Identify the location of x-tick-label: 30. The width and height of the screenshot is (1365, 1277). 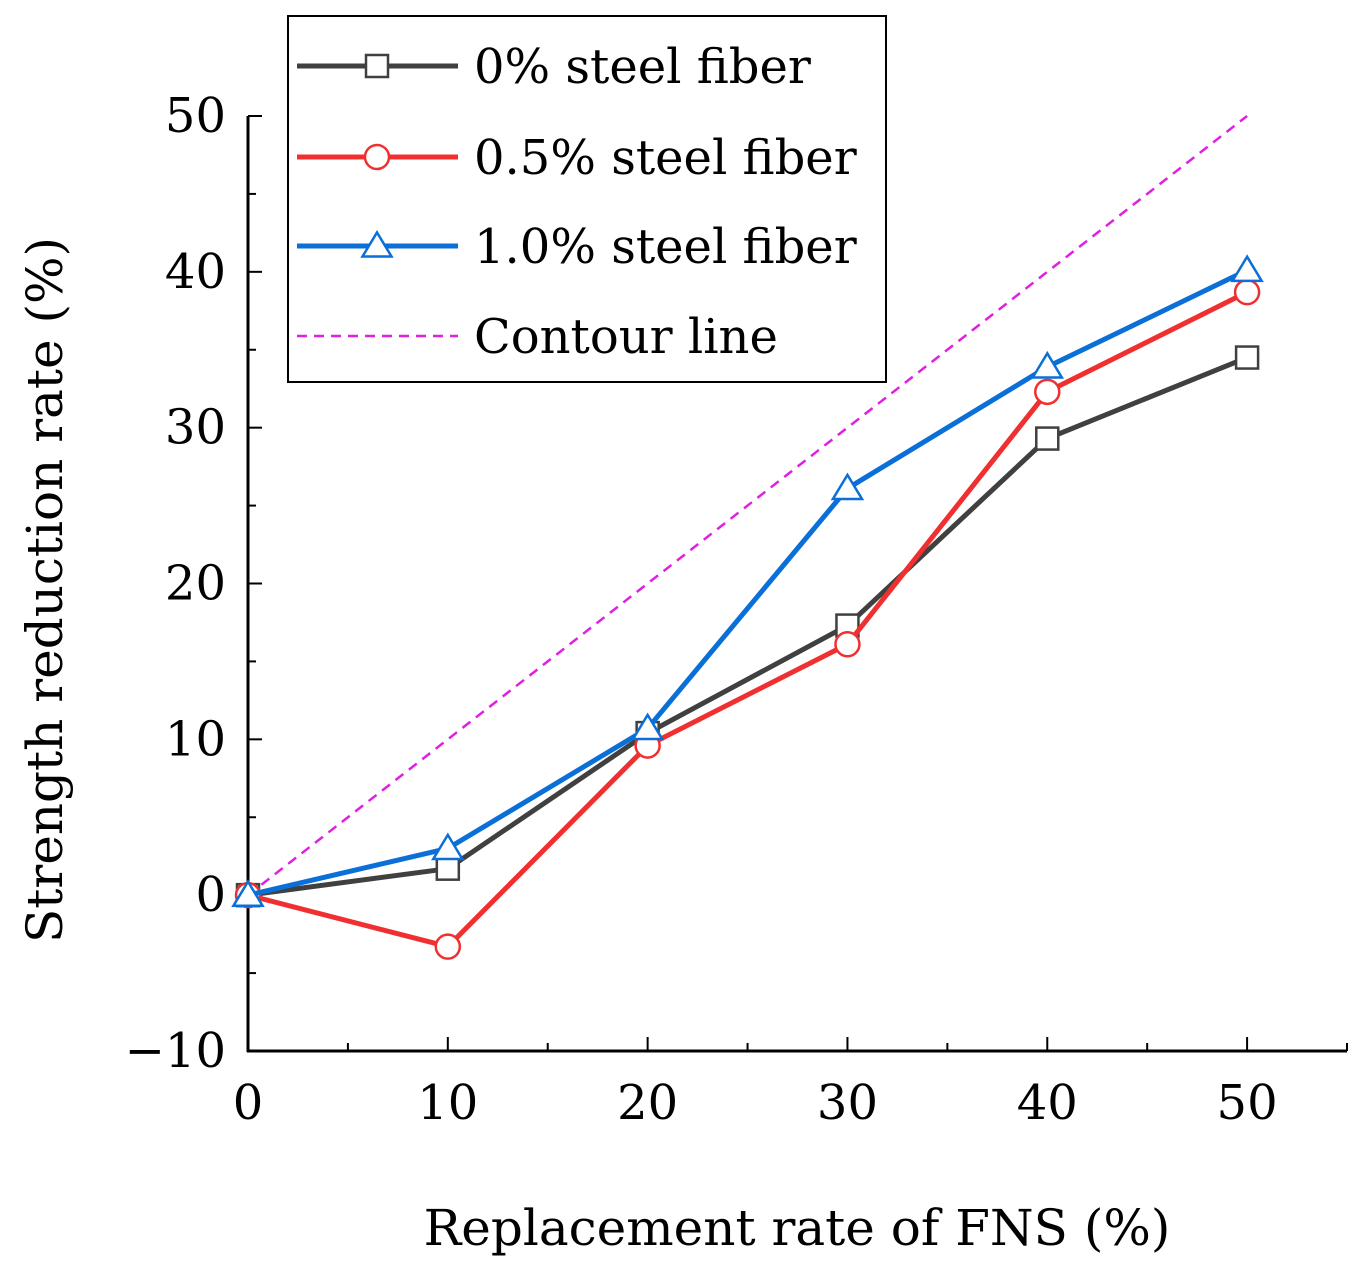
(847, 1103).